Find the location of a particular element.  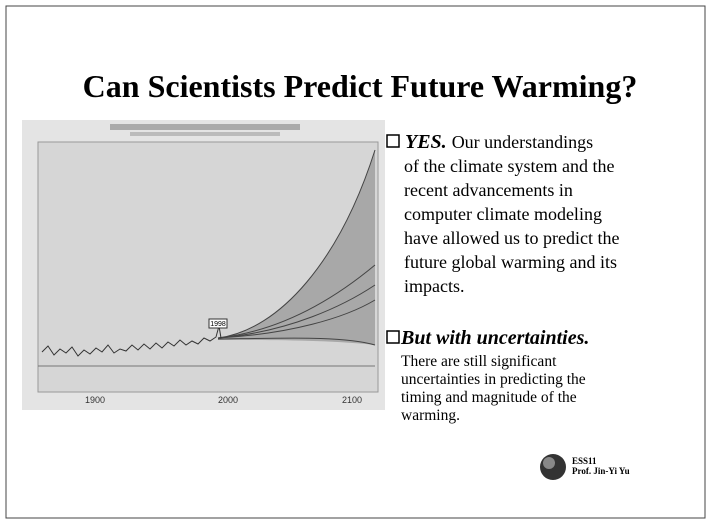

bullet-text: uncertainties in predicting the is located at coordinates (493, 379).